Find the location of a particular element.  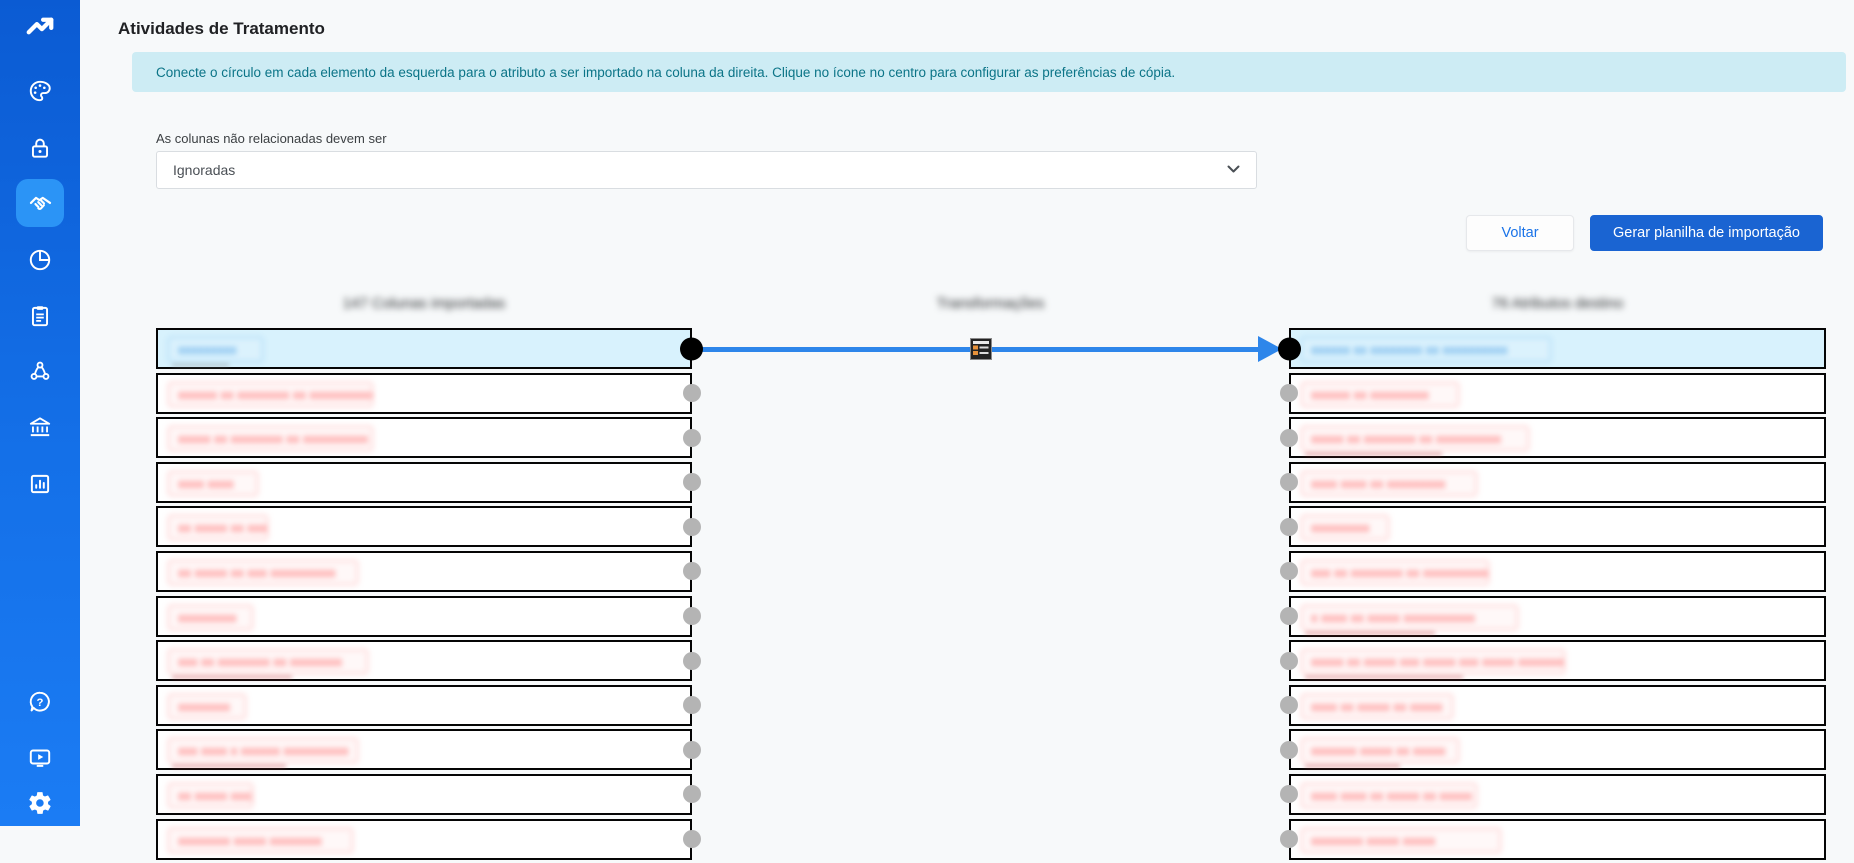

clipboard-icon is located at coordinates (40, 316).